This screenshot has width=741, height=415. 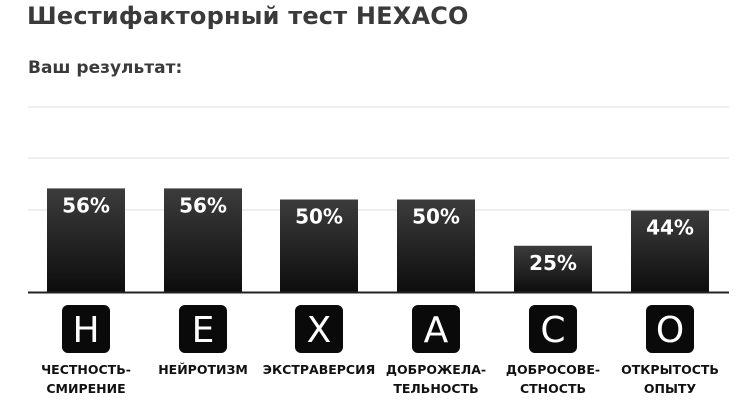 I want to click on category-label: ОПЫТУ, so click(x=670, y=388).